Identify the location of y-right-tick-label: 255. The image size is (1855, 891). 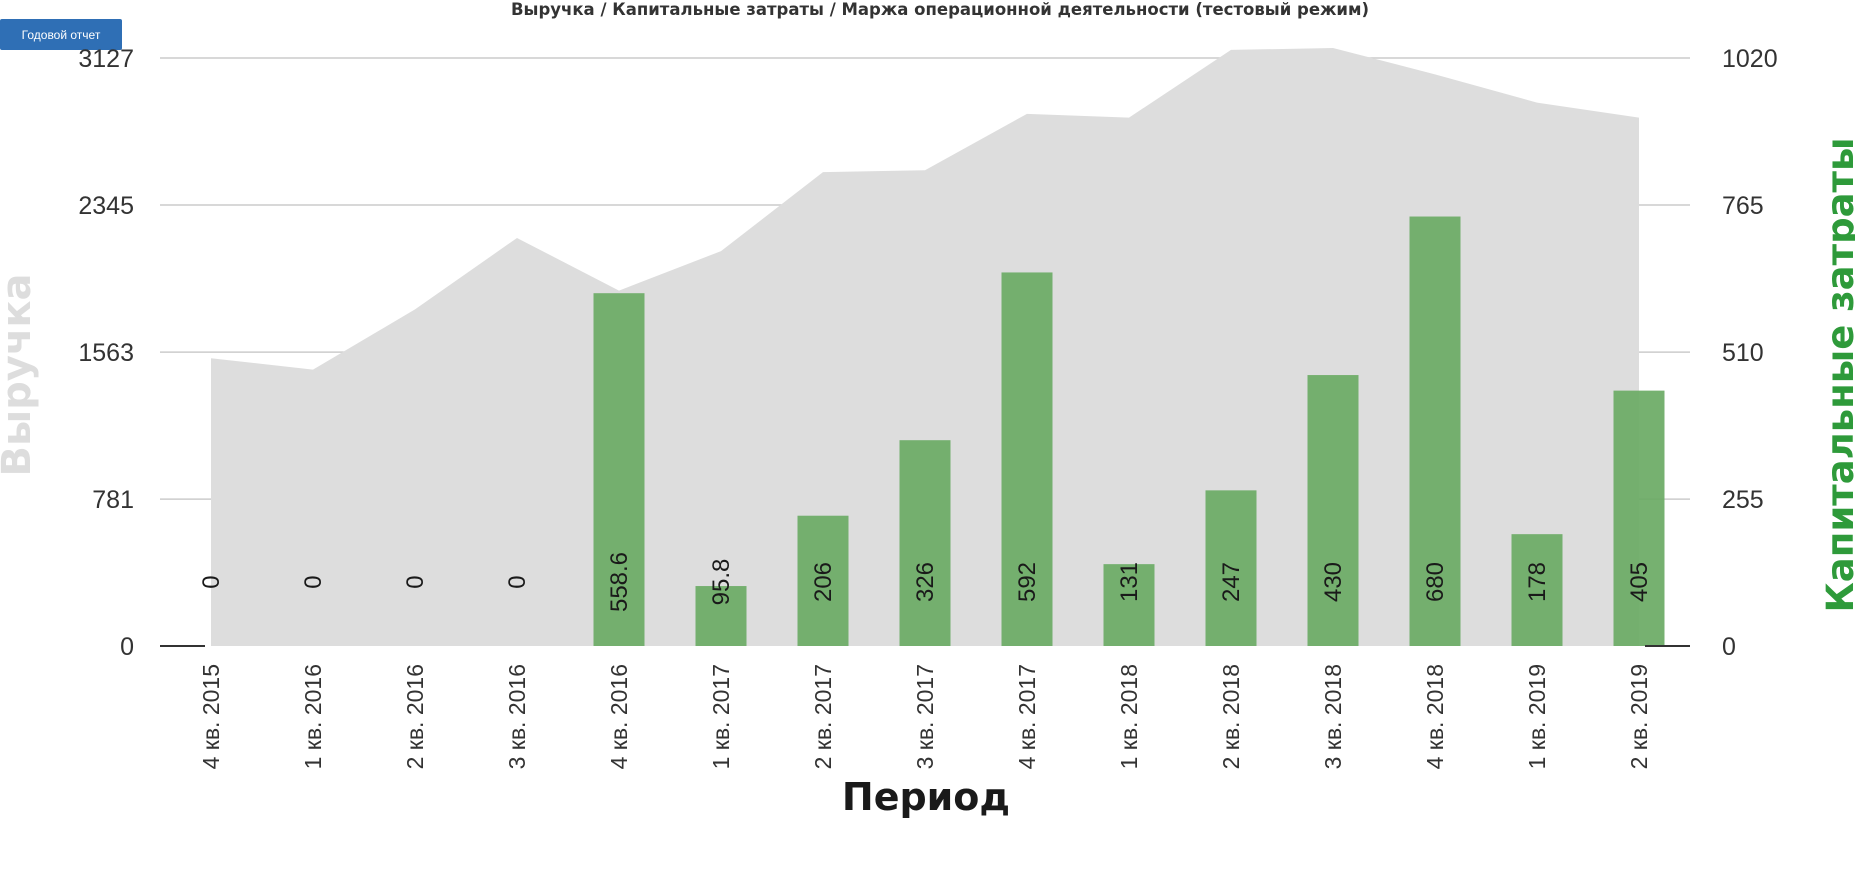
(1743, 500).